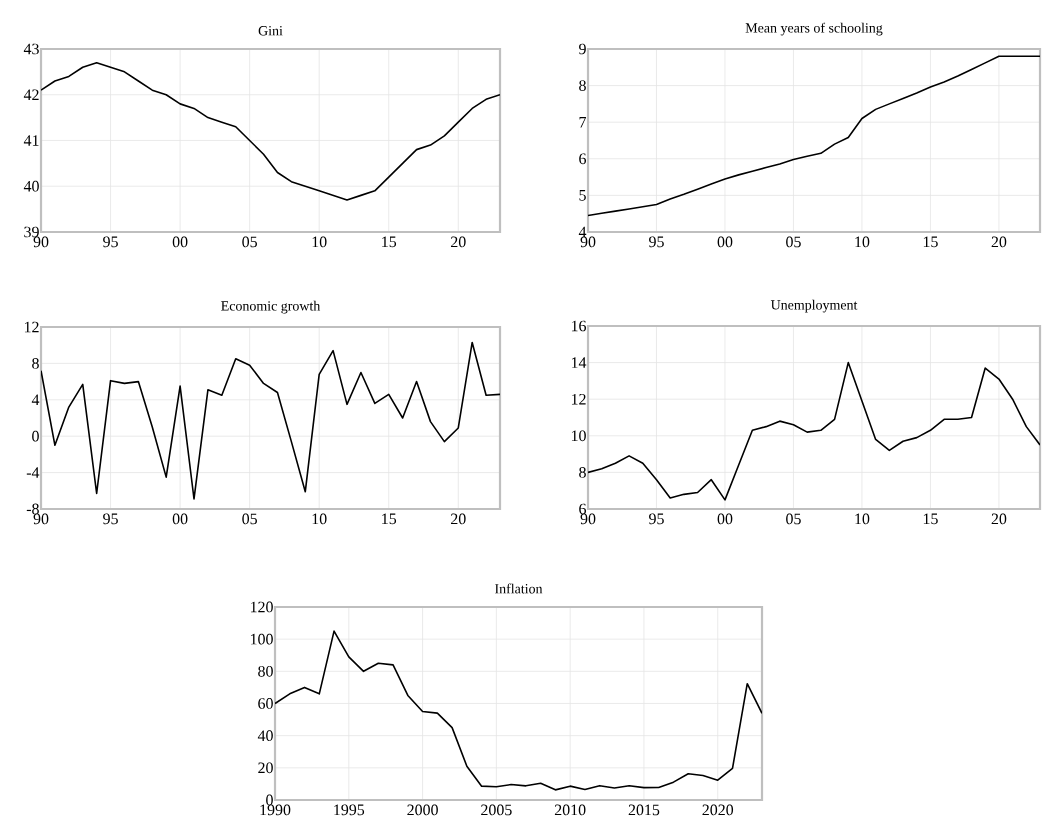 The image size is (1043, 830). Describe the element at coordinates (422, 810) in the screenshot. I see `x-tick-label: 2000` at that location.